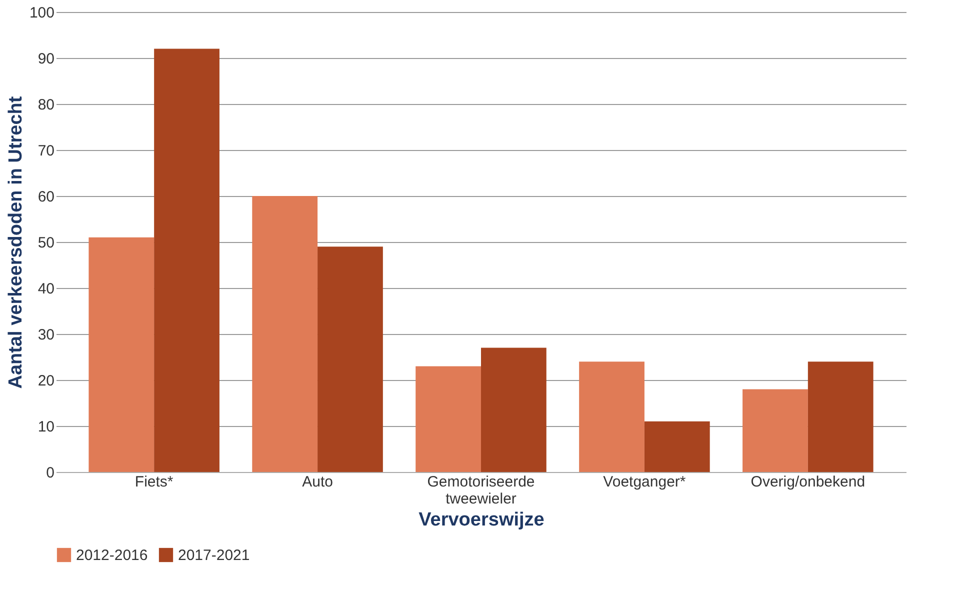 This screenshot has height=609, width=970. What do you see at coordinates (46, 335) in the screenshot?
I see `y-tick-label: 30` at bounding box center [46, 335].